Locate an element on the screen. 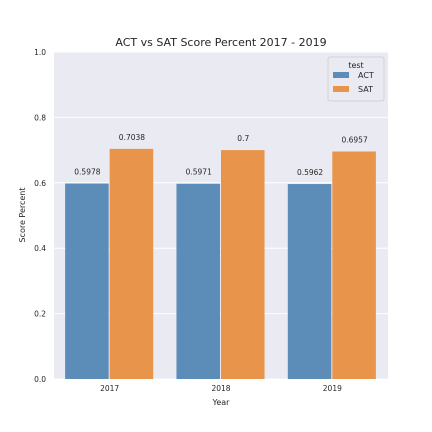 The height and width of the screenshot is (432, 432). x-tick-label: 2018 is located at coordinates (220, 388).